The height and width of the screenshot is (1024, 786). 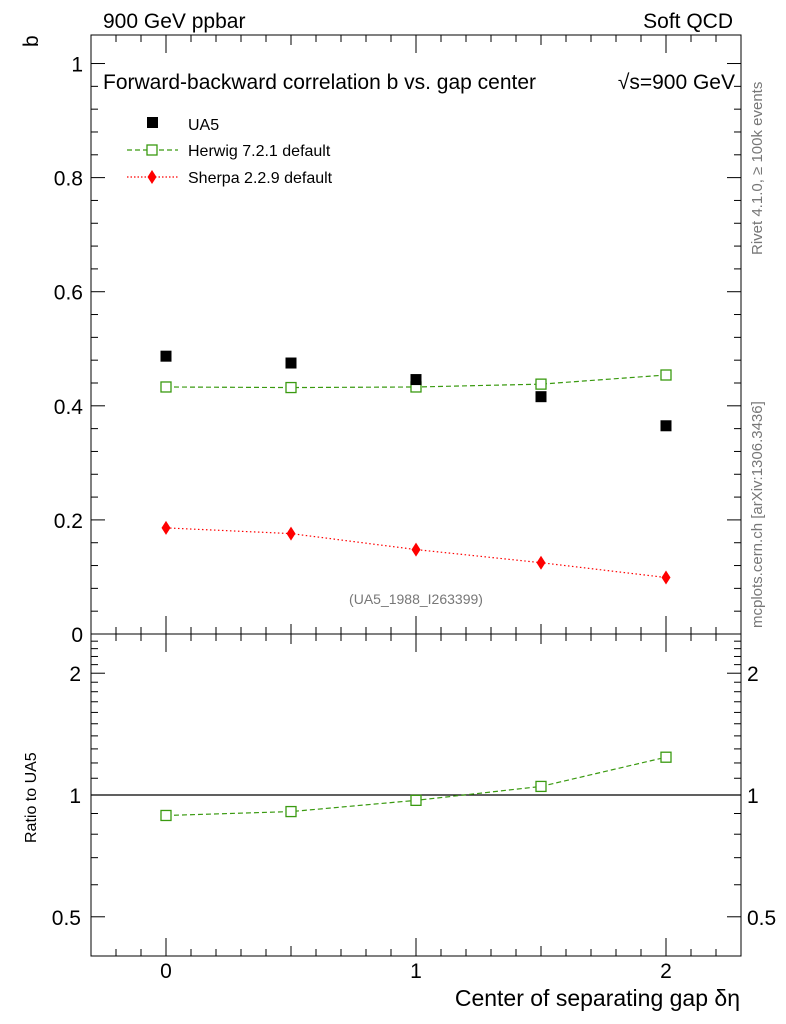 I want to click on ratio-y-tick-label-left: 1, so click(x=75, y=796).